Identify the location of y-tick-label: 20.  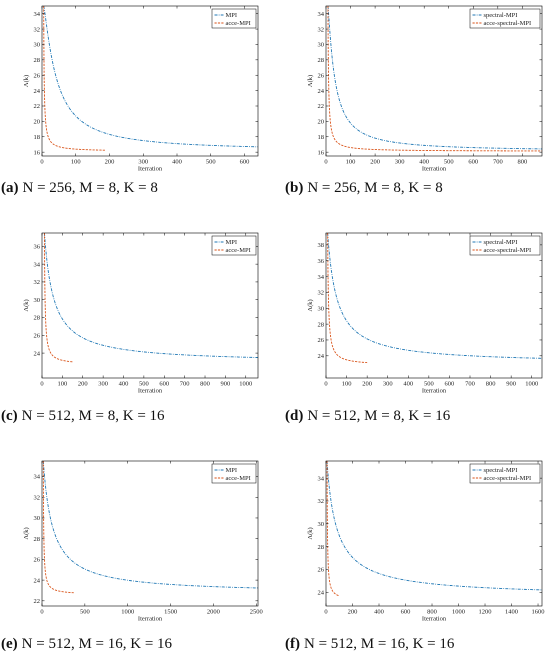
(321, 122).